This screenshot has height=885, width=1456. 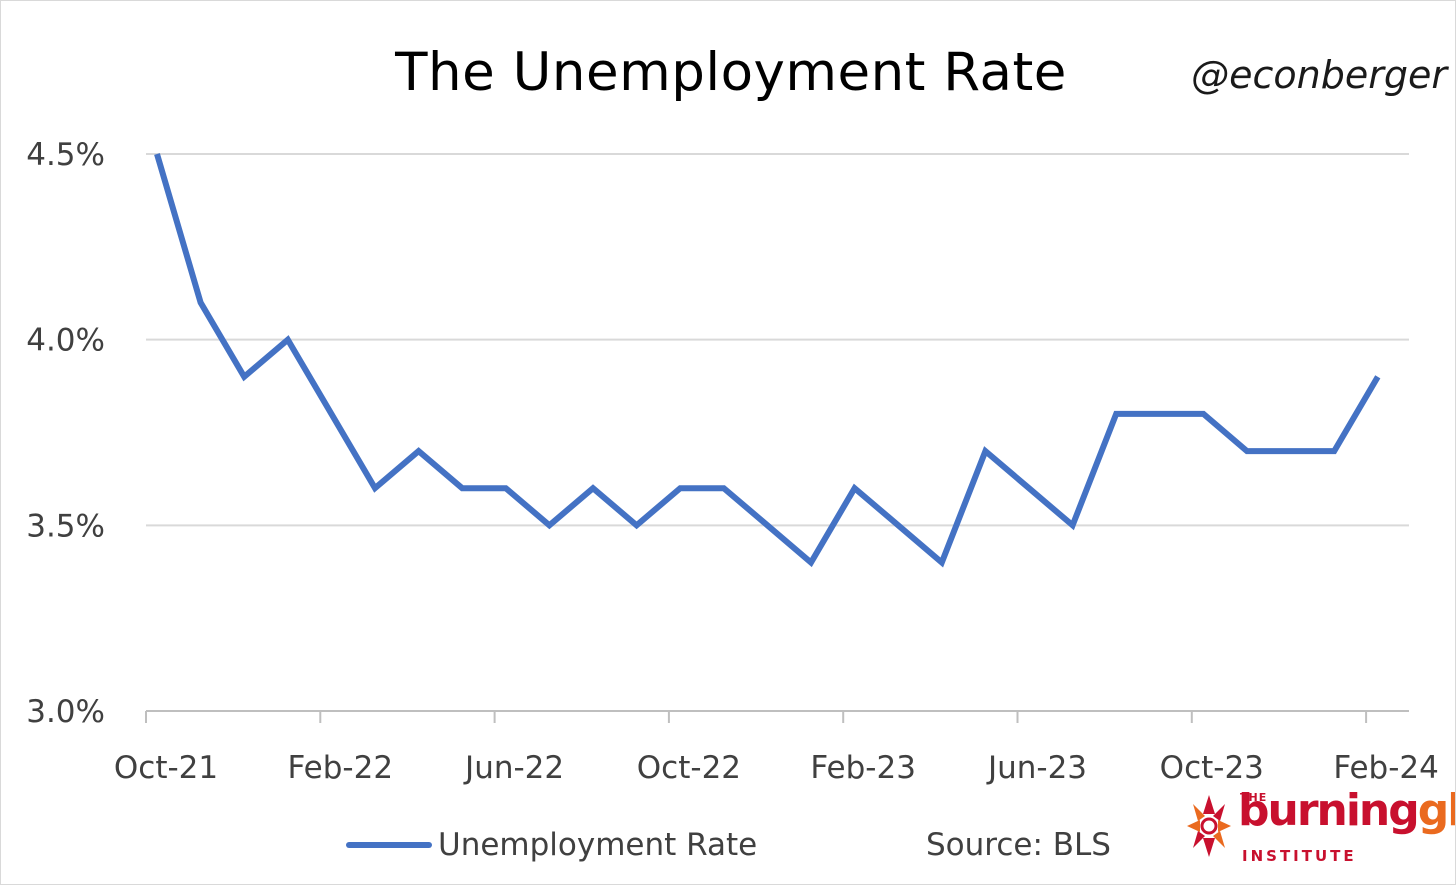 I want to click on starburst-logo-icon, so click(x=1209, y=826).